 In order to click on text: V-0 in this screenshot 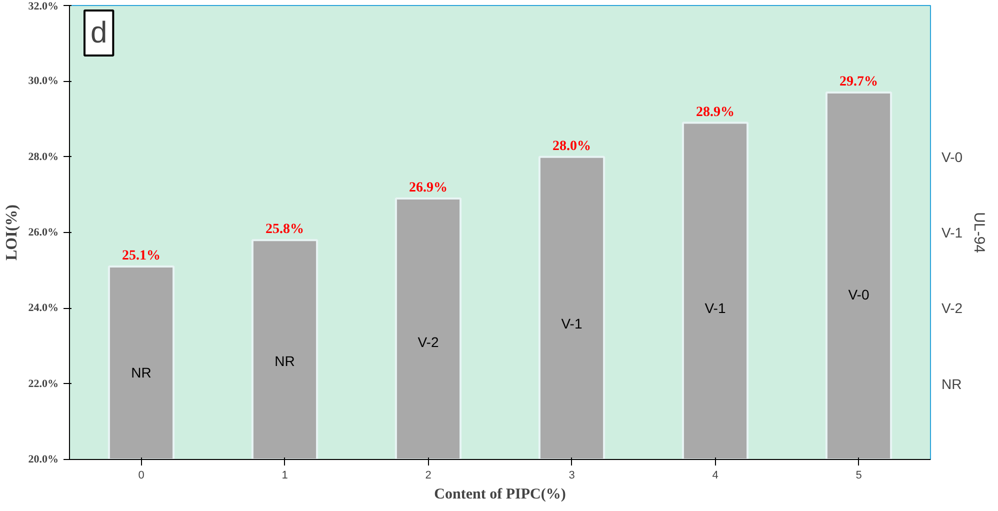, I will do `click(952, 156)`.